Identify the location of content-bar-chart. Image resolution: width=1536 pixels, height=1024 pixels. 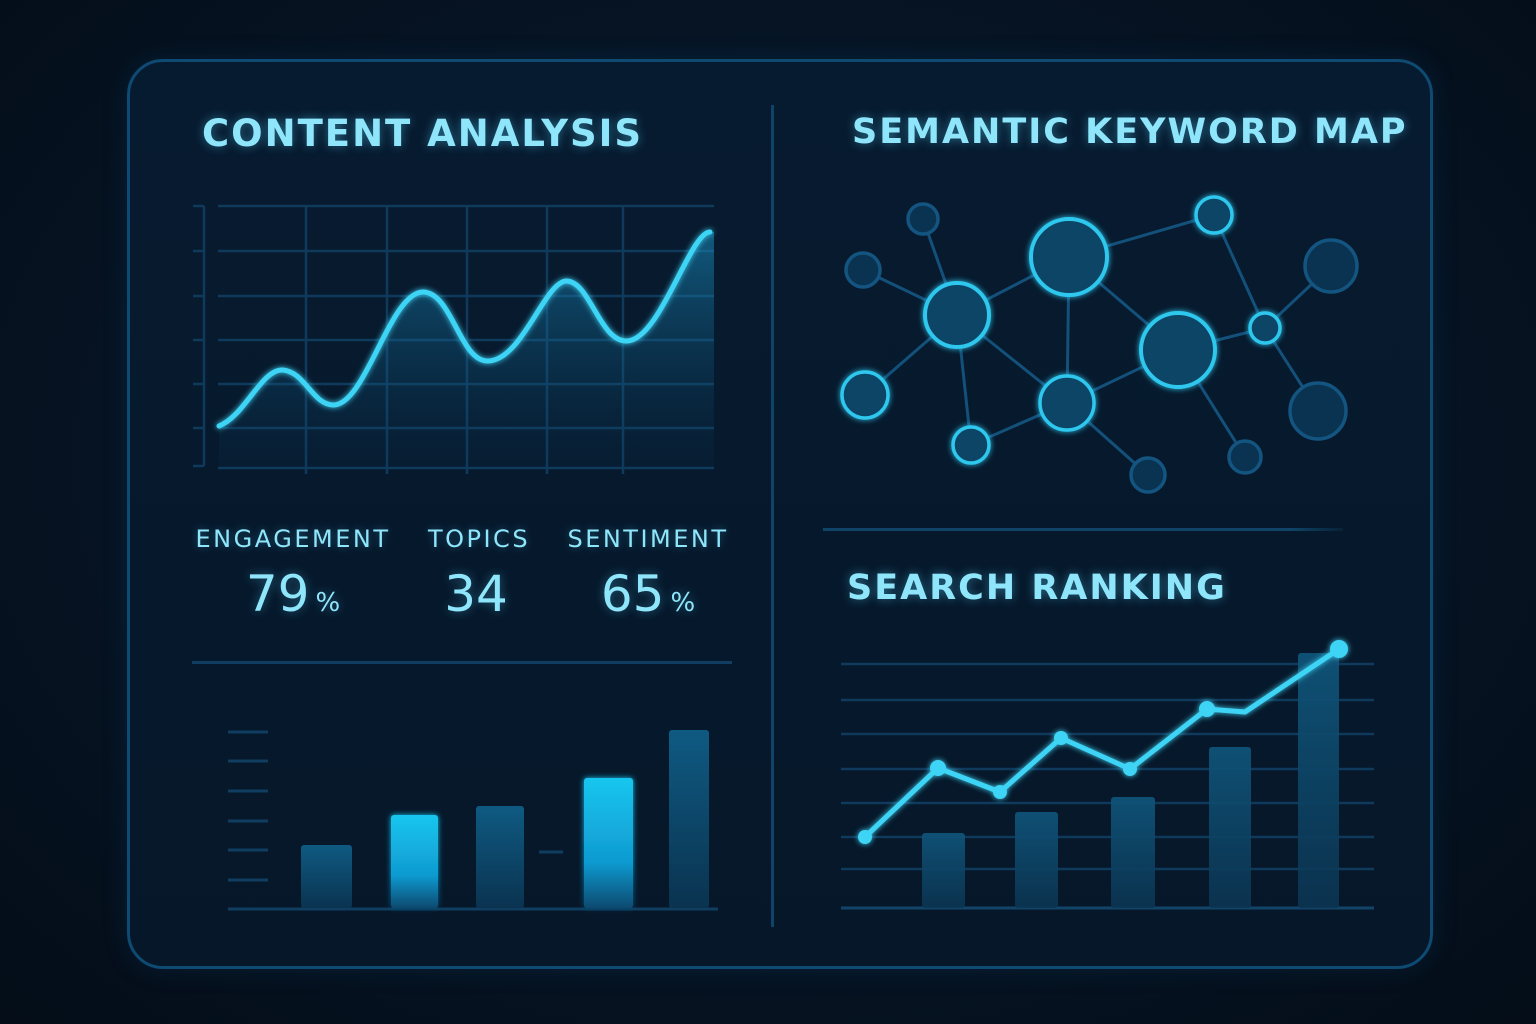
(473, 820).